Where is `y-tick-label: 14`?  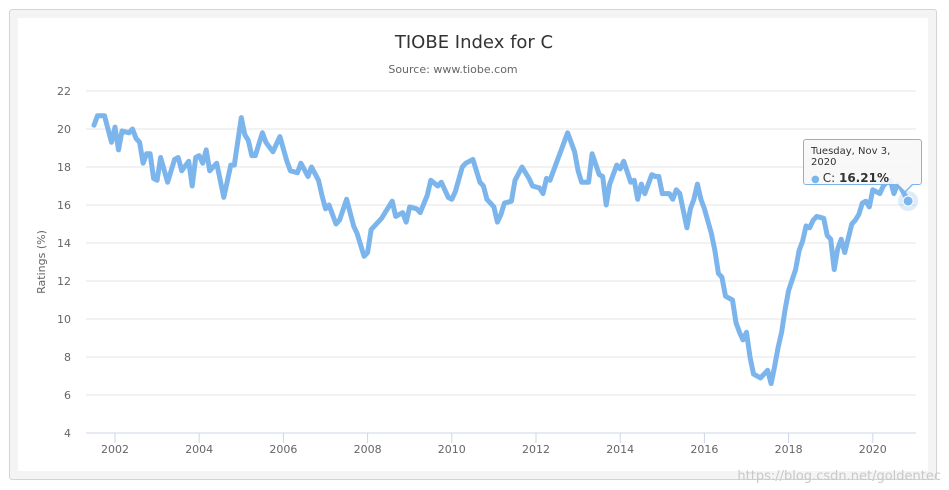
y-tick-label: 14 is located at coordinates (64, 243).